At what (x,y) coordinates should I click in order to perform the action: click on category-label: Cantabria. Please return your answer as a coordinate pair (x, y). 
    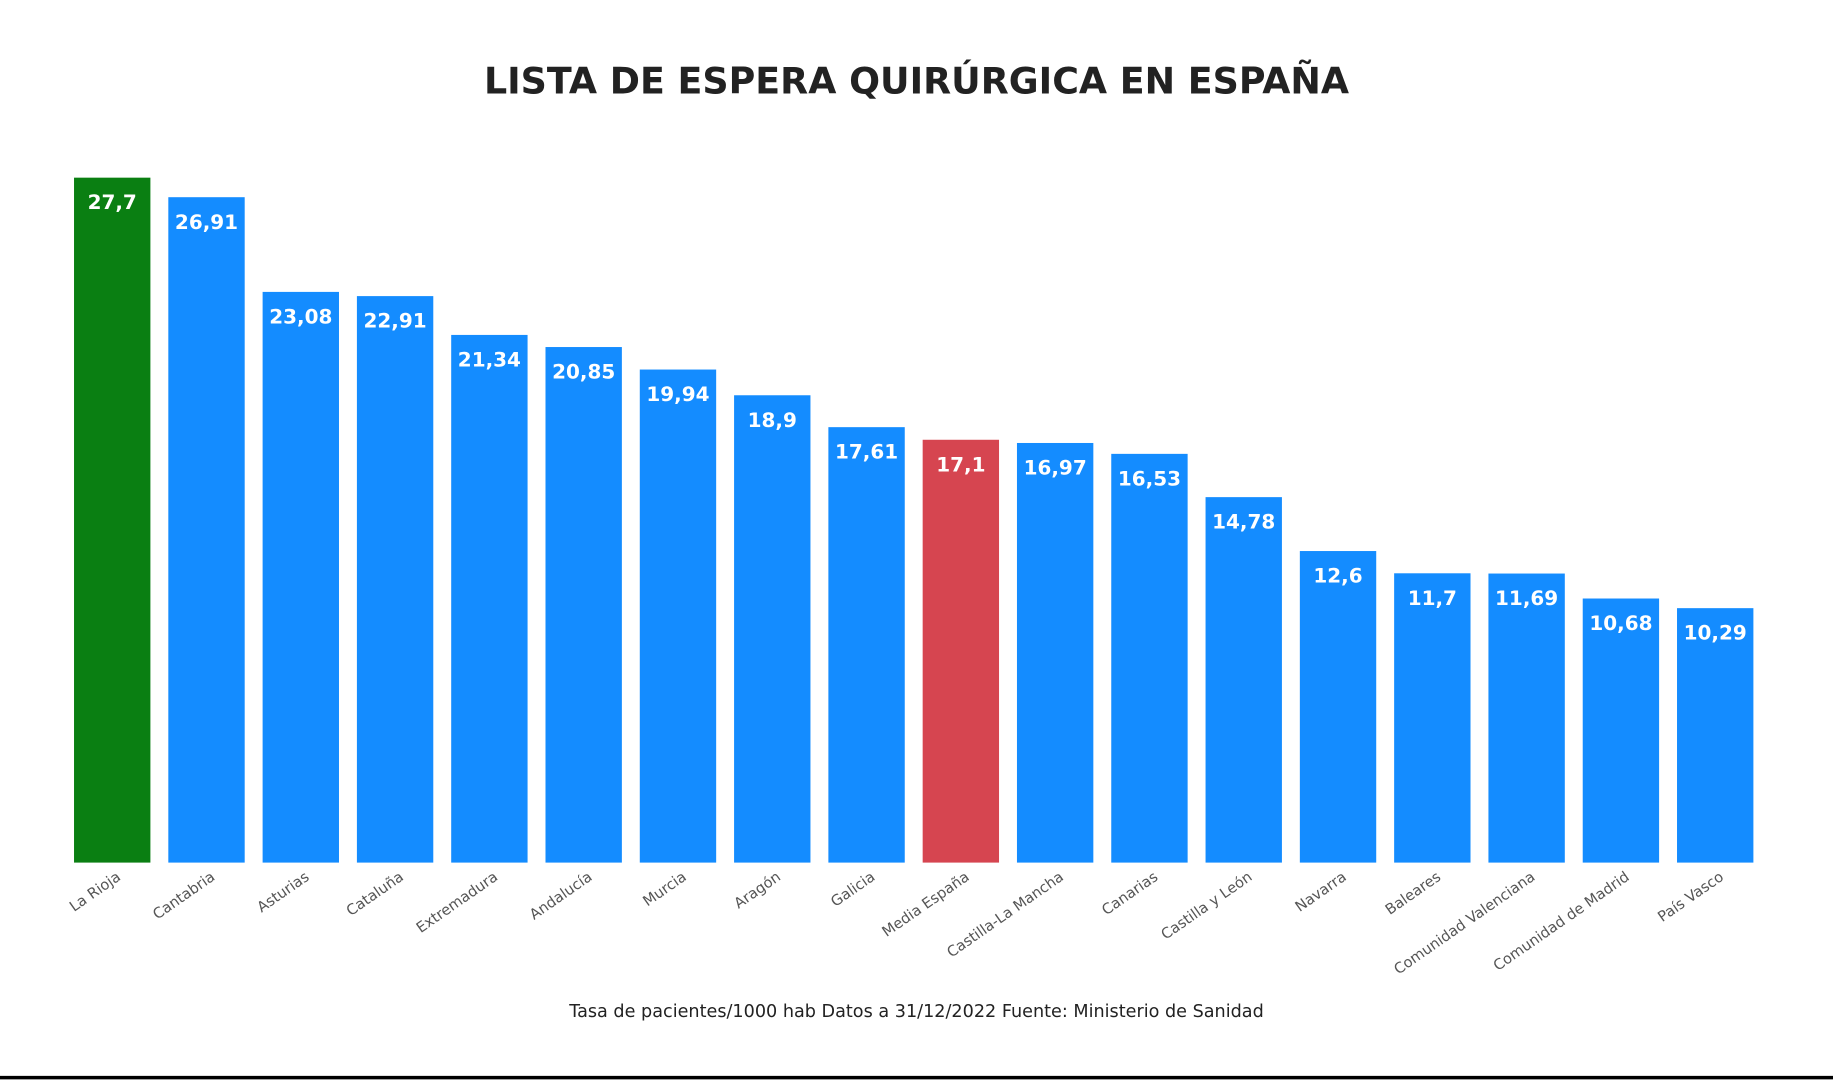
    Looking at the image, I should click on (184, 895).